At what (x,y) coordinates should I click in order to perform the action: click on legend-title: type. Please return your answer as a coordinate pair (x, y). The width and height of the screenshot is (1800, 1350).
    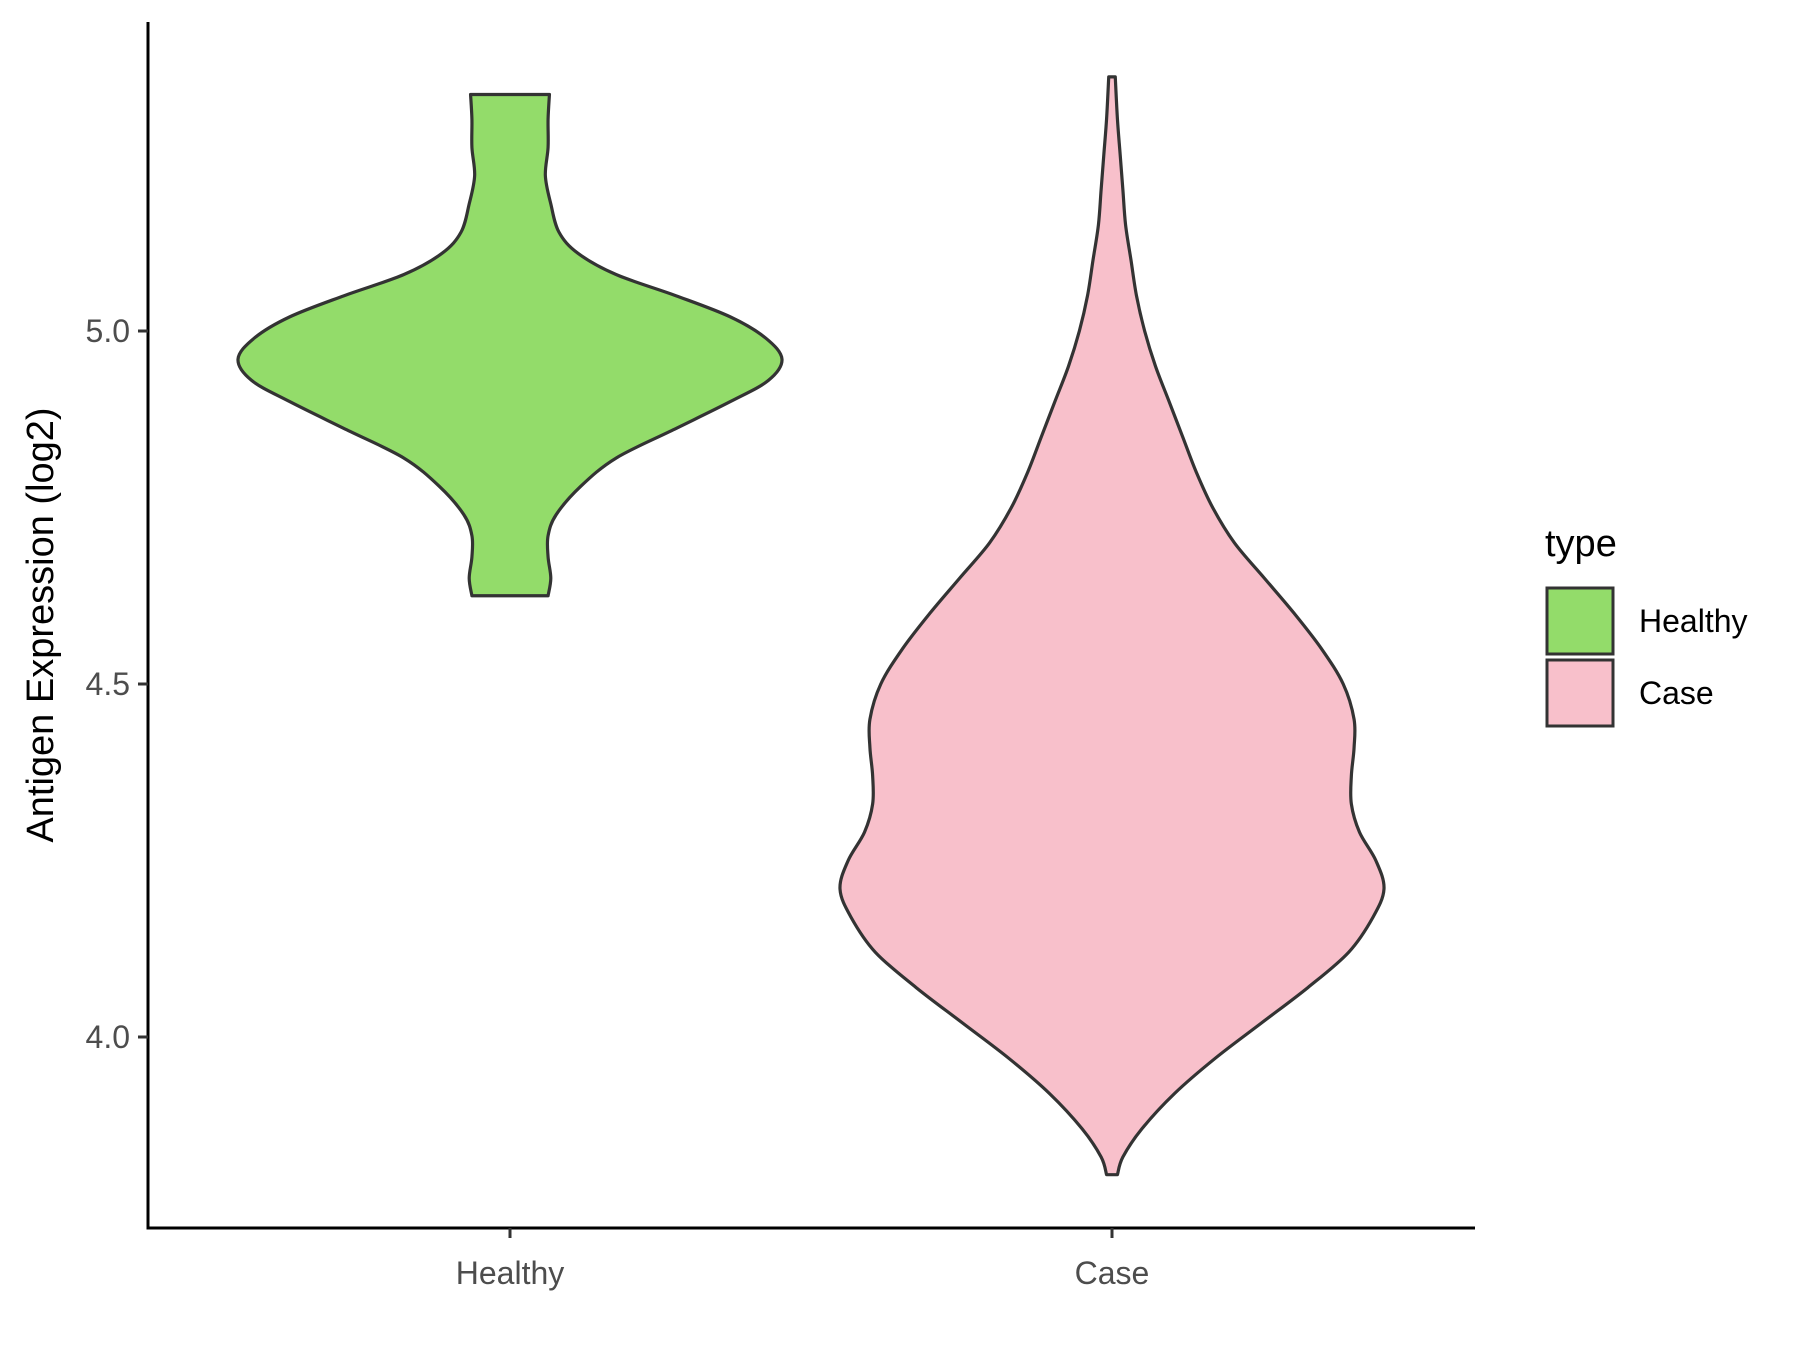
    Looking at the image, I should click on (1581, 544).